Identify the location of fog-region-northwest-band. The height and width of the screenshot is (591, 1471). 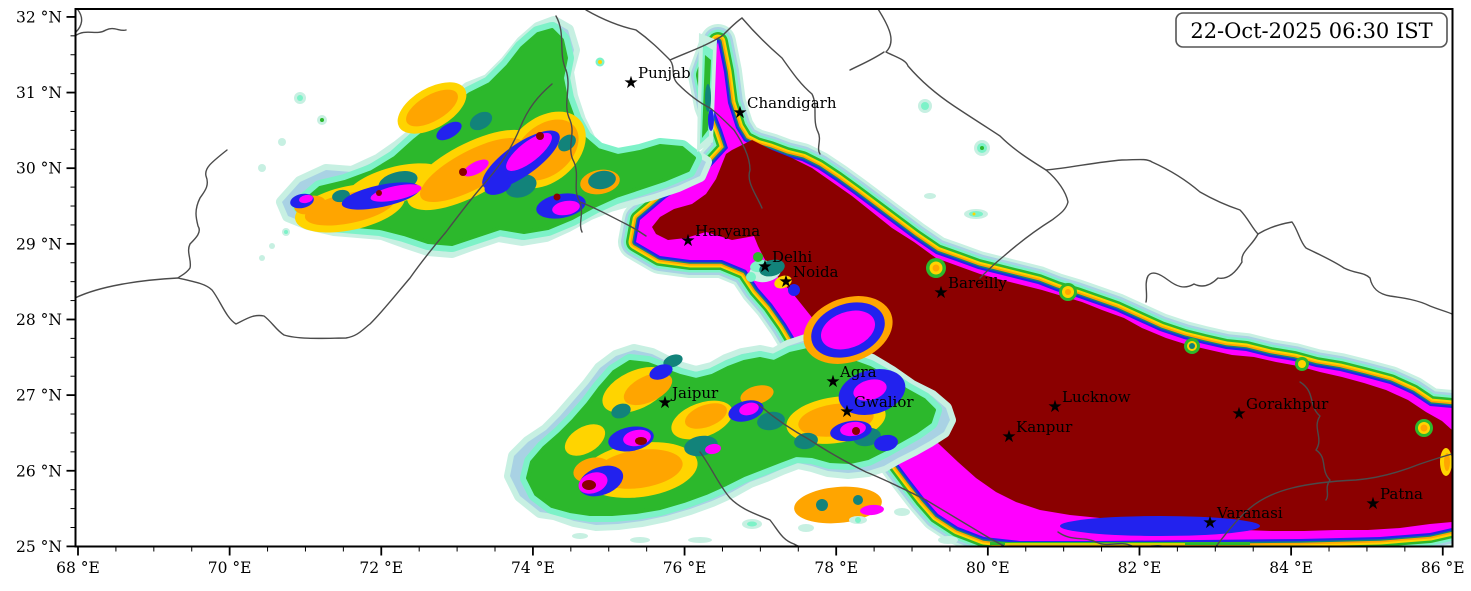
(499, 137).